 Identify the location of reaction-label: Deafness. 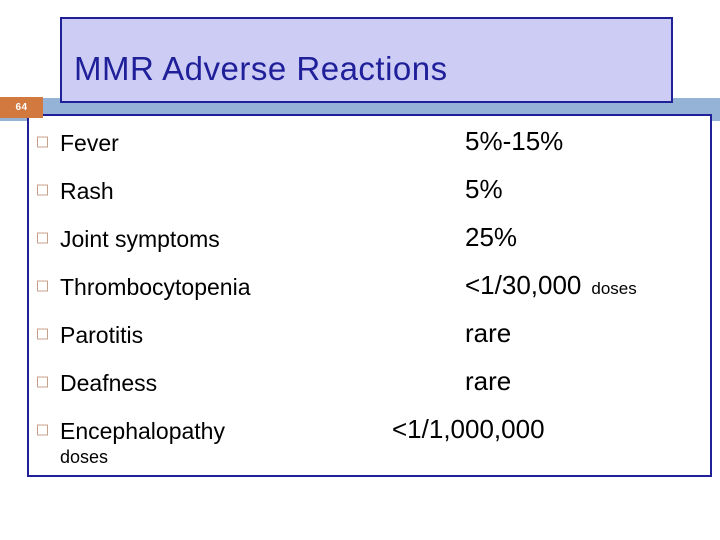
(109, 383).